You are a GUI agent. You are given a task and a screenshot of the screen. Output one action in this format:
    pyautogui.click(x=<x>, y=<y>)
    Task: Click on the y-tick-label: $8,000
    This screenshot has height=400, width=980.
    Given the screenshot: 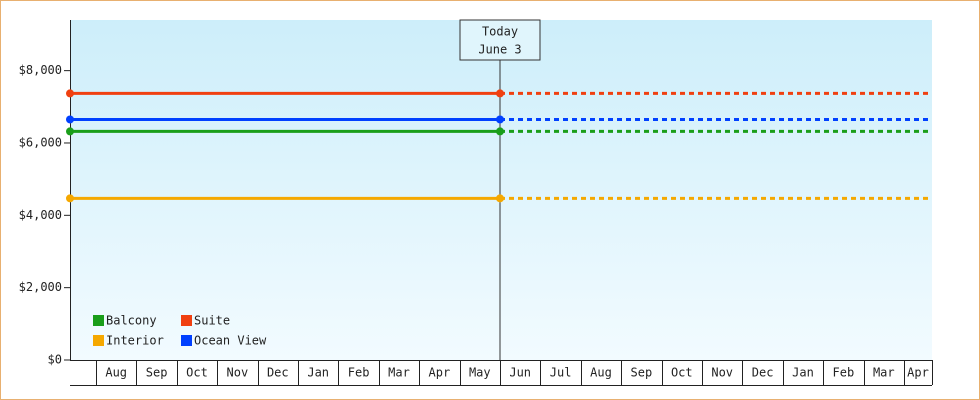 What is the action you would take?
    pyautogui.click(x=40, y=70)
    